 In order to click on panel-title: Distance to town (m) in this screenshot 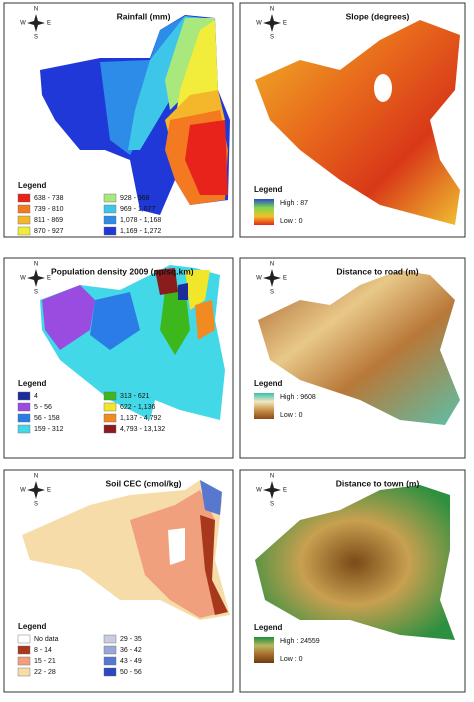, I will do `click(378, 483)`.